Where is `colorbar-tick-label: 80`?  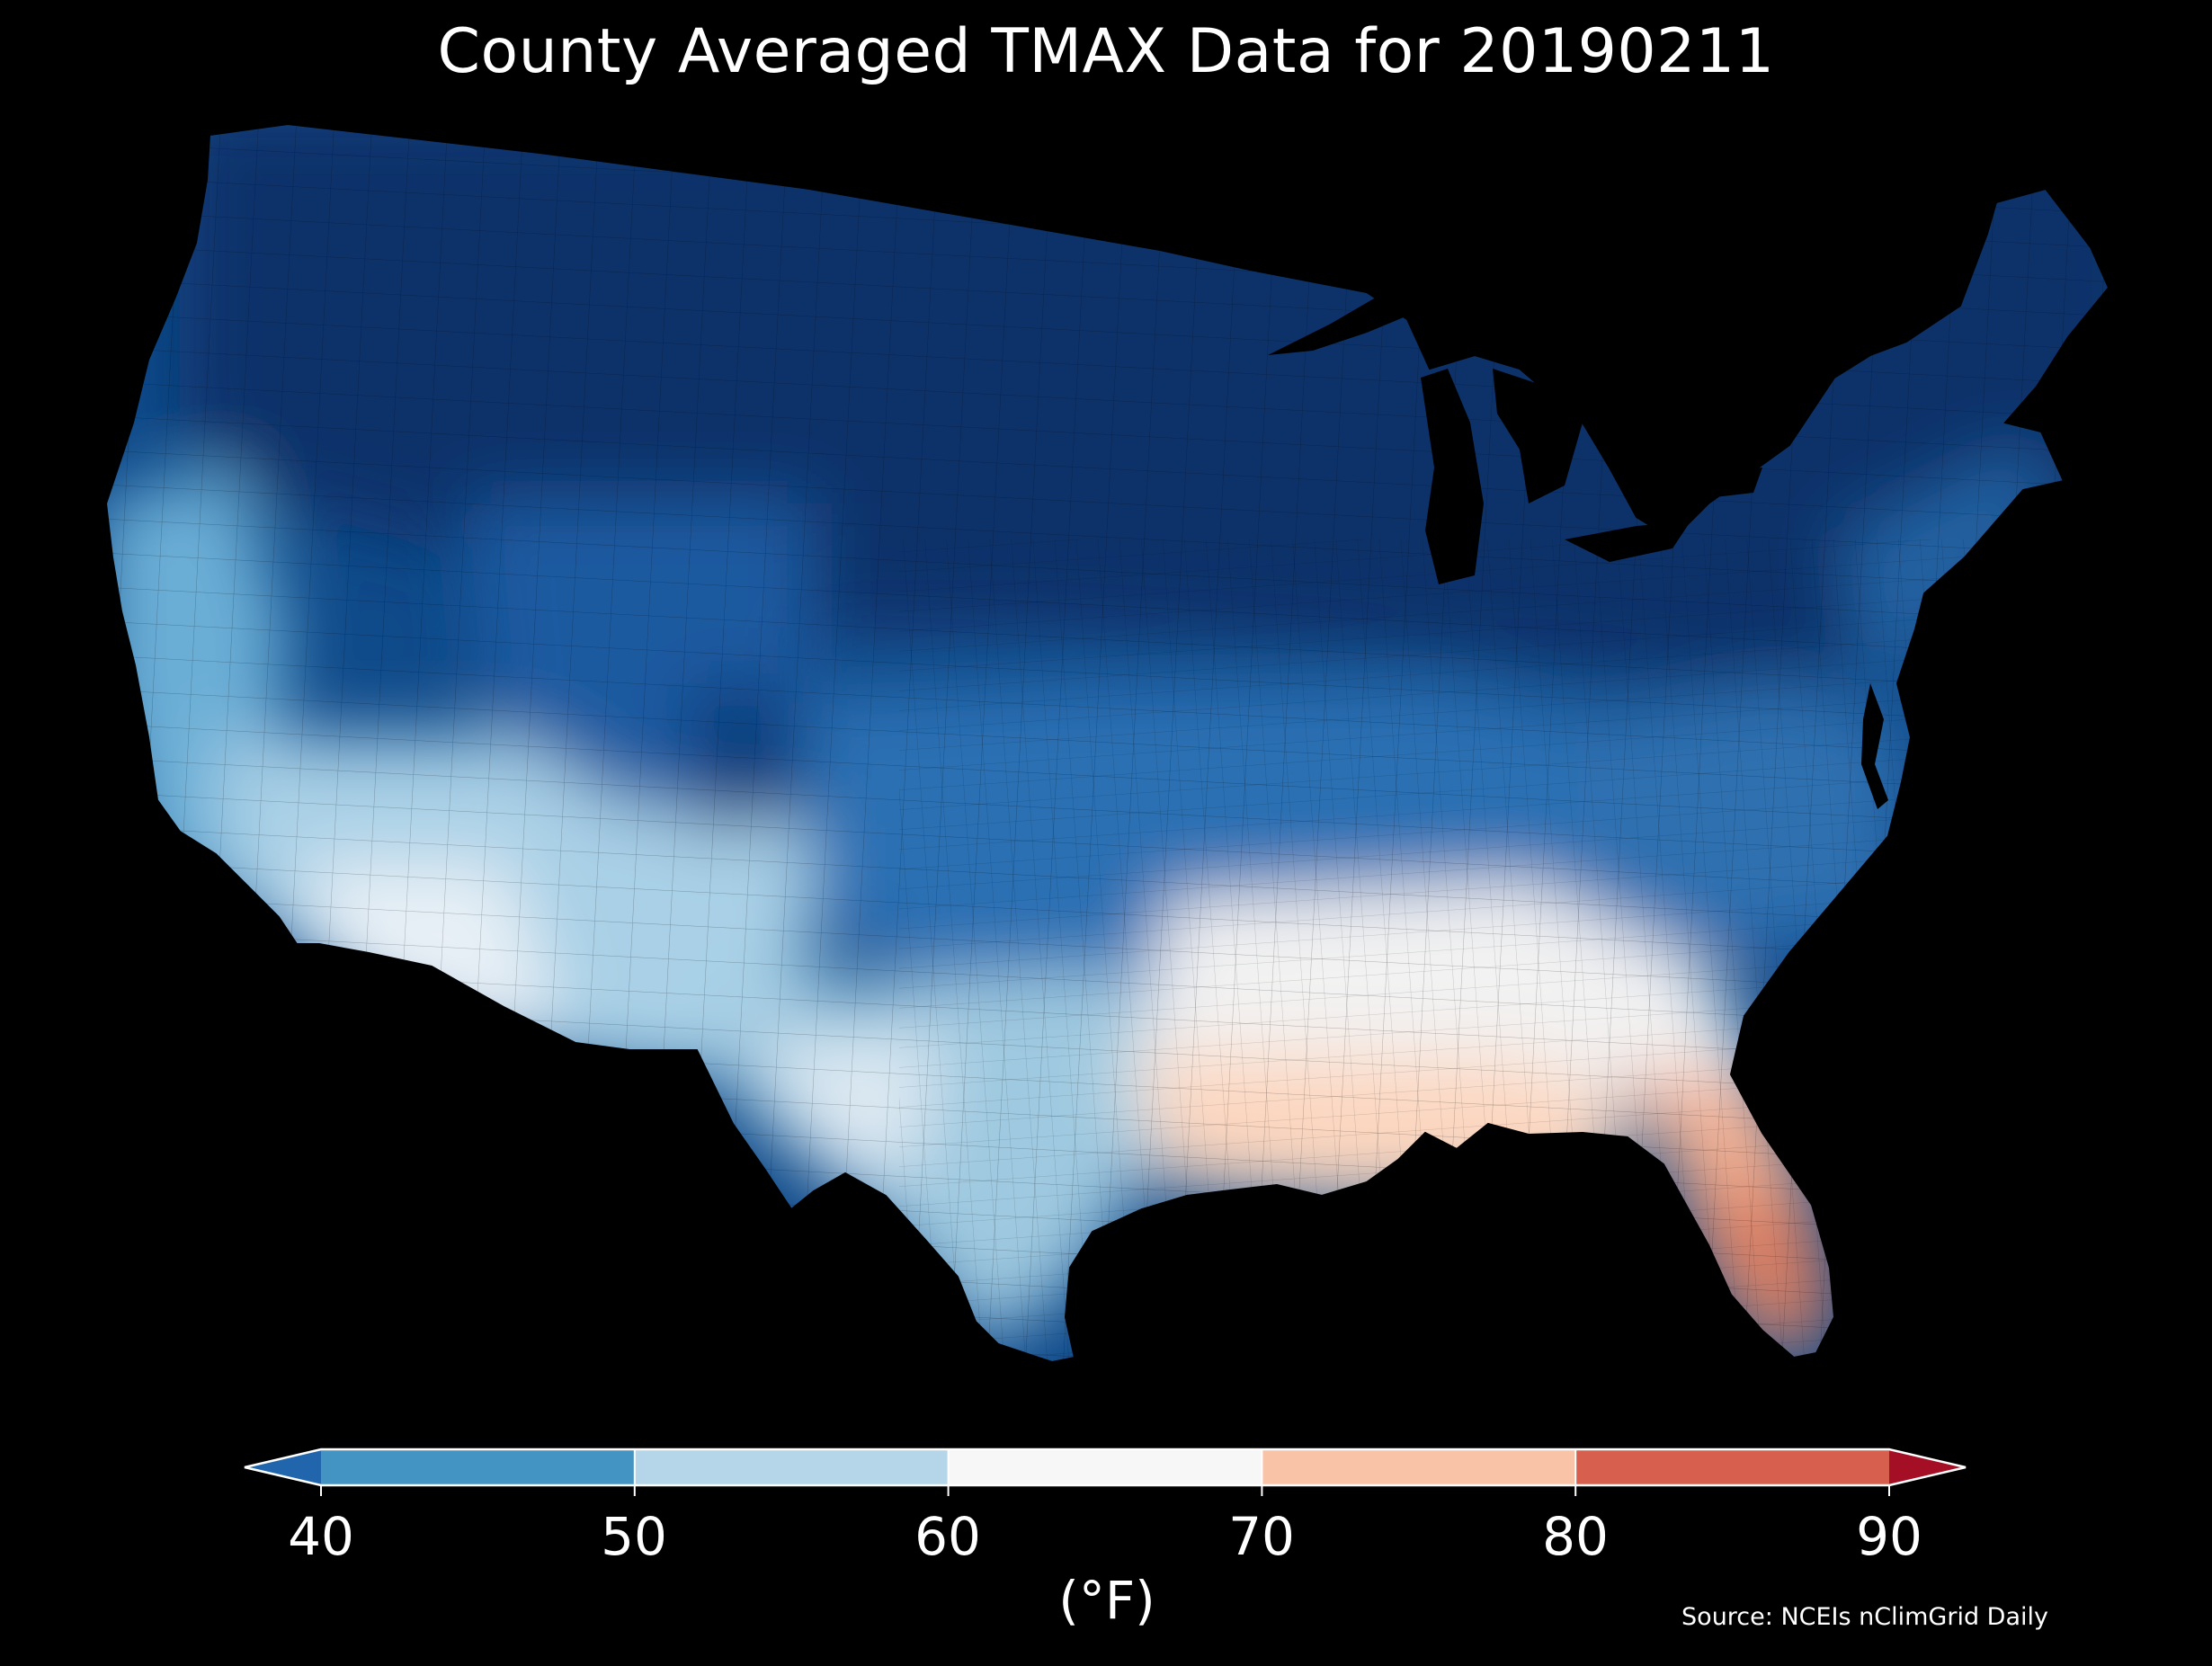 colorbar-tick-label: 80 is located at coordinates (1575, 1537).